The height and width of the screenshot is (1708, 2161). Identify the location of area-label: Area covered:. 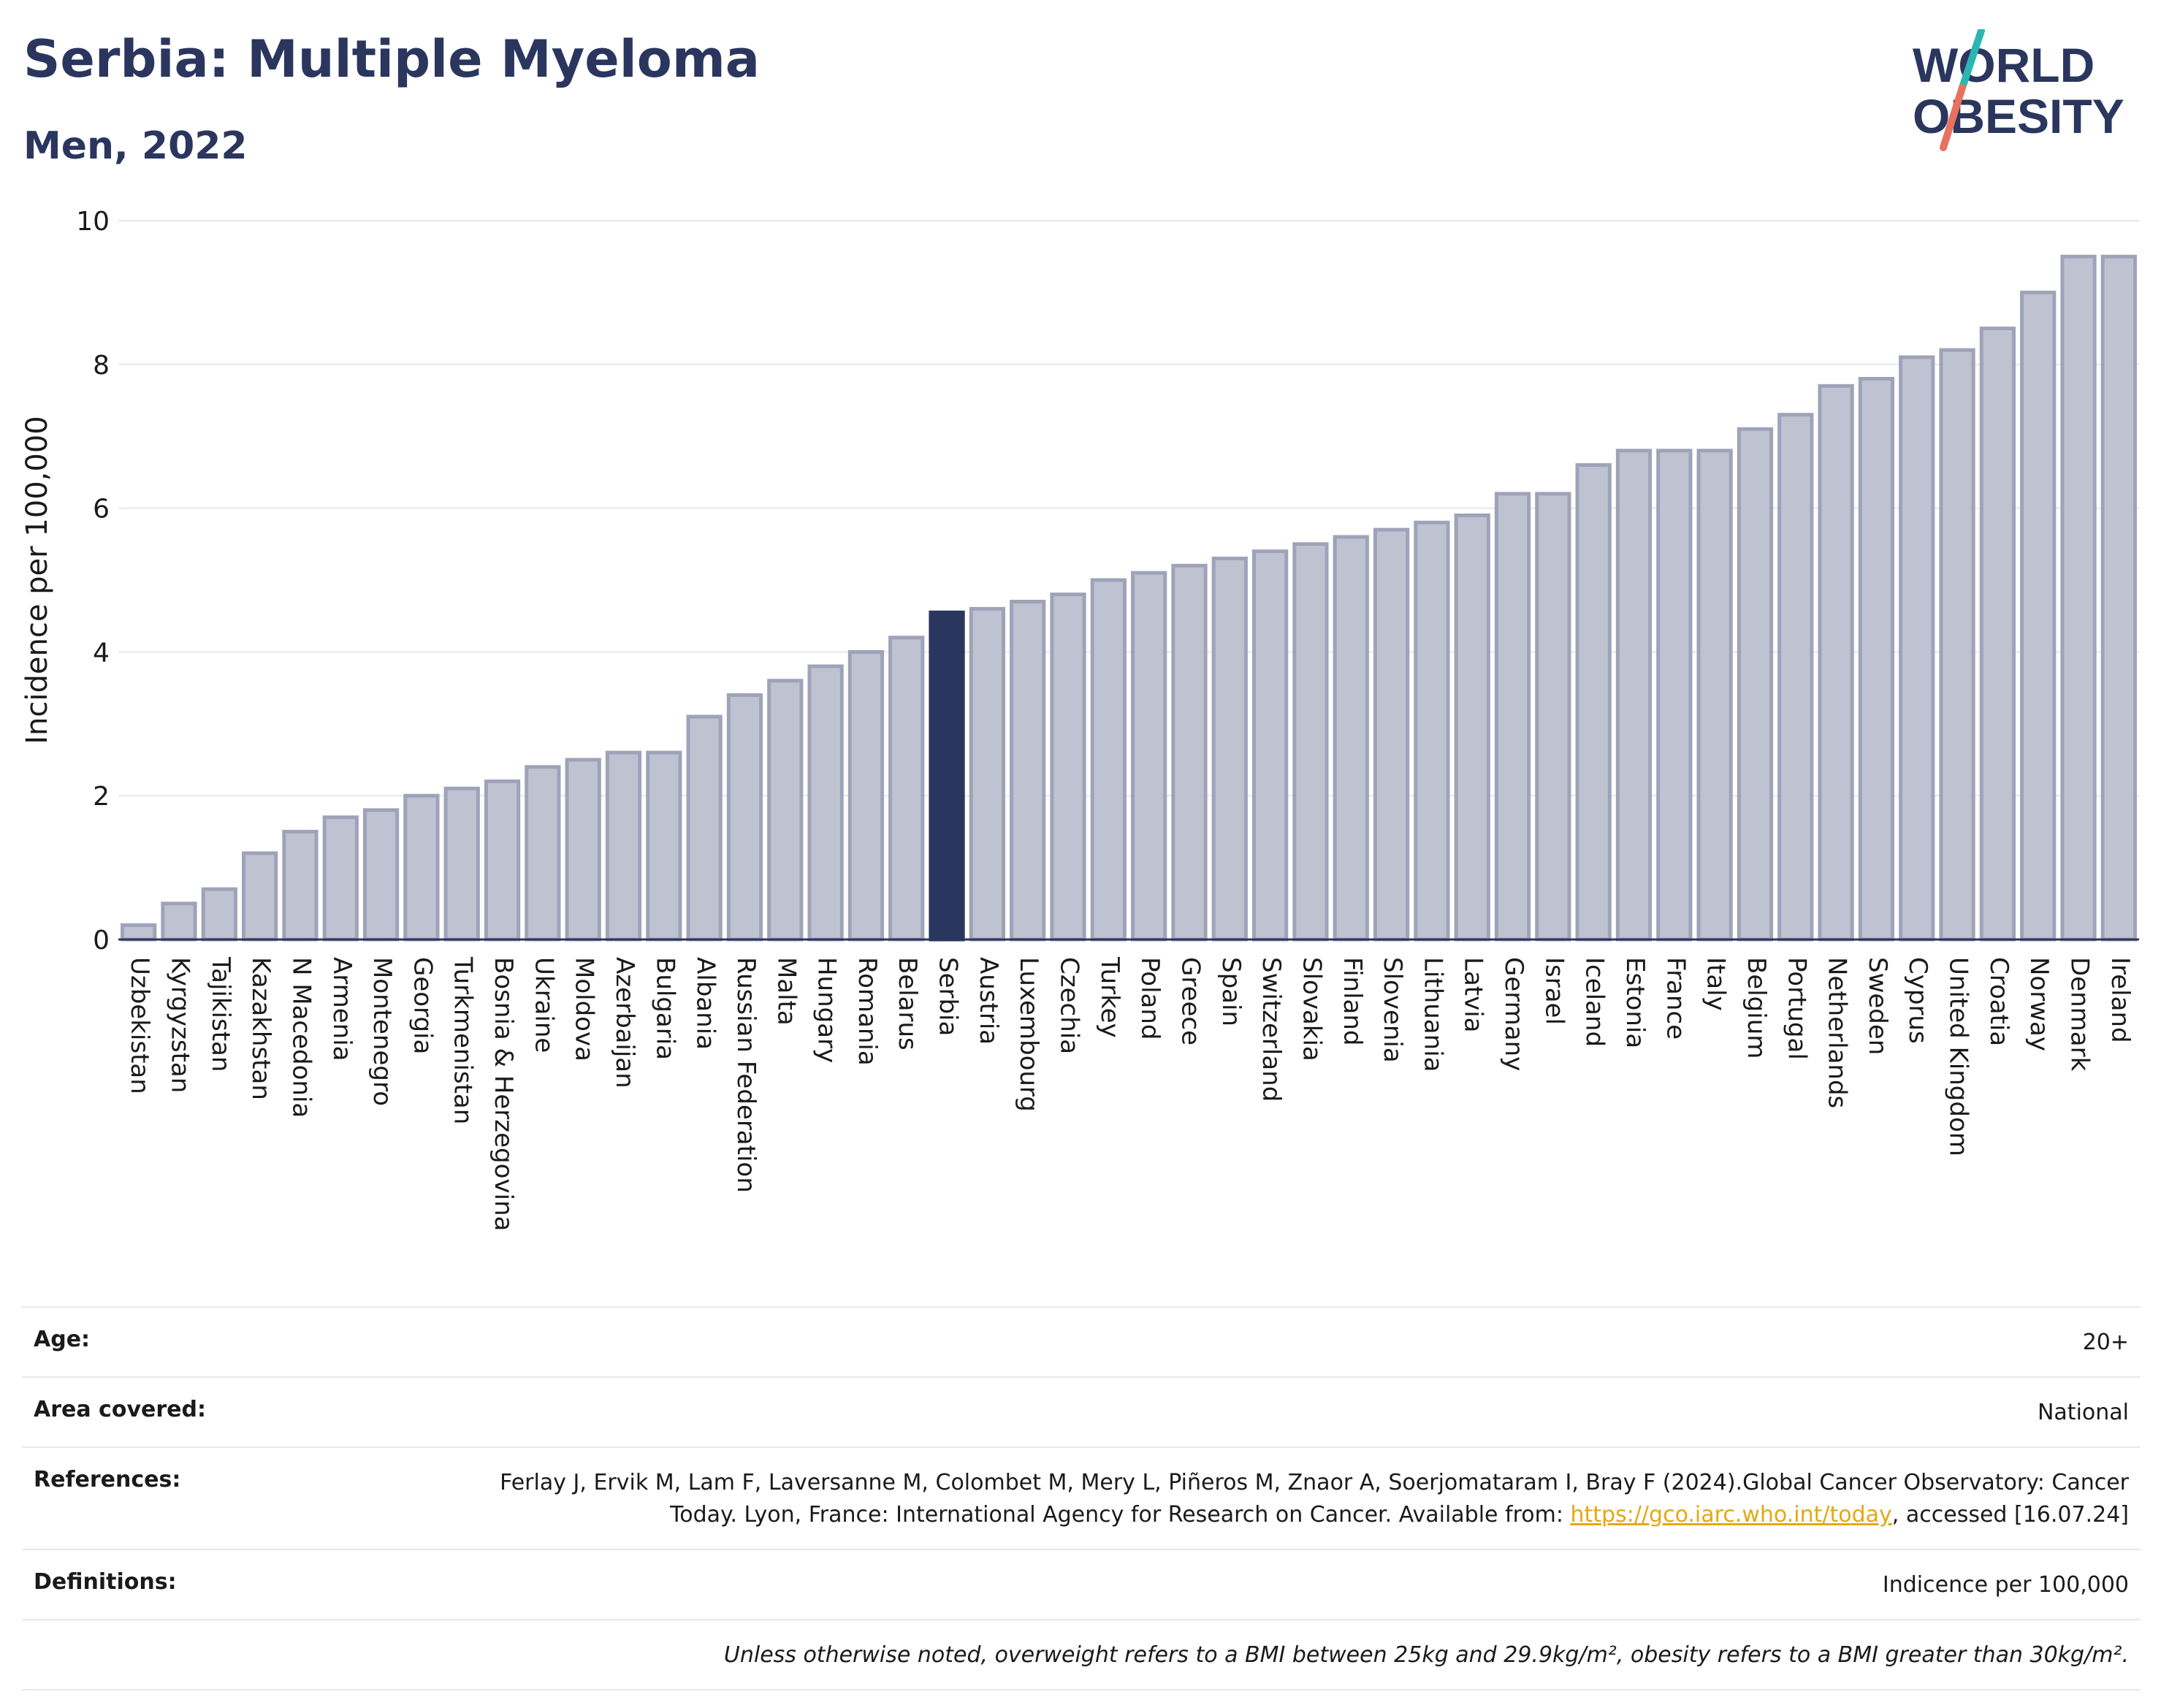
(120, 1409).